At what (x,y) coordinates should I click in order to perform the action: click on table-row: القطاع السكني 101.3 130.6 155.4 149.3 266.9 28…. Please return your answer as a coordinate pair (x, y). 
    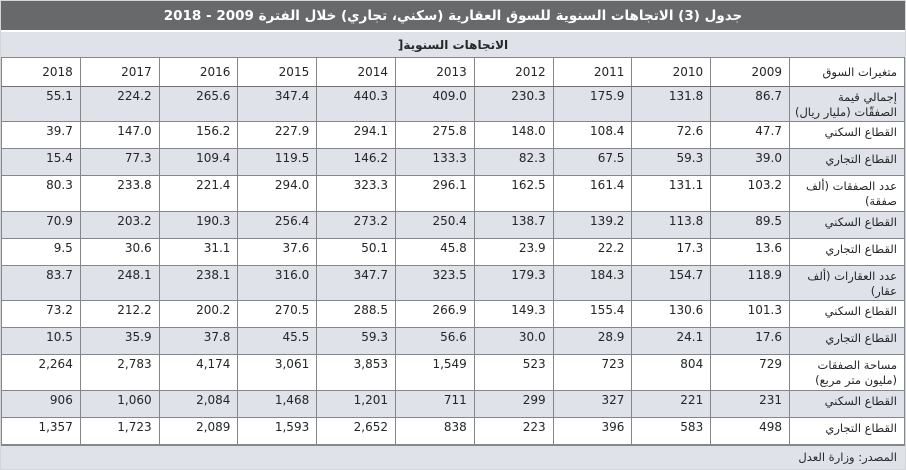
    Looking at the image, I should click on (453, 314).